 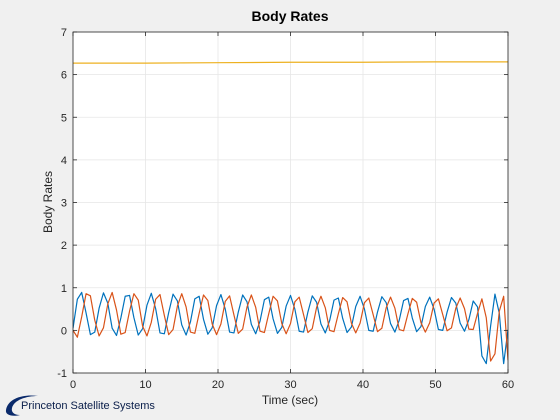 What do you see at coordinates (290, 385) in the screenshot?
I see `x-tick-label: 30` at bounding box center [290, 385].